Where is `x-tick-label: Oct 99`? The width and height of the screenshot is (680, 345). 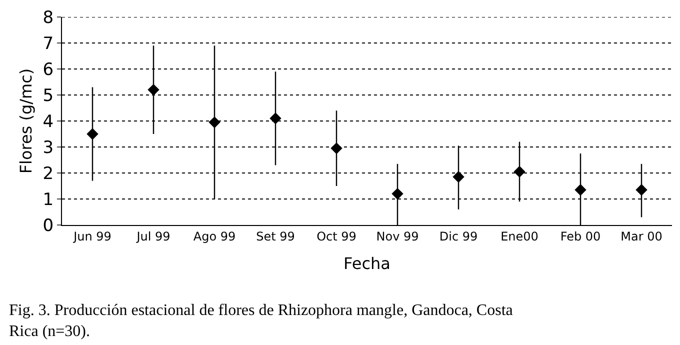 x-tick-label: Oct 99 is located at coordinates (336, 236).